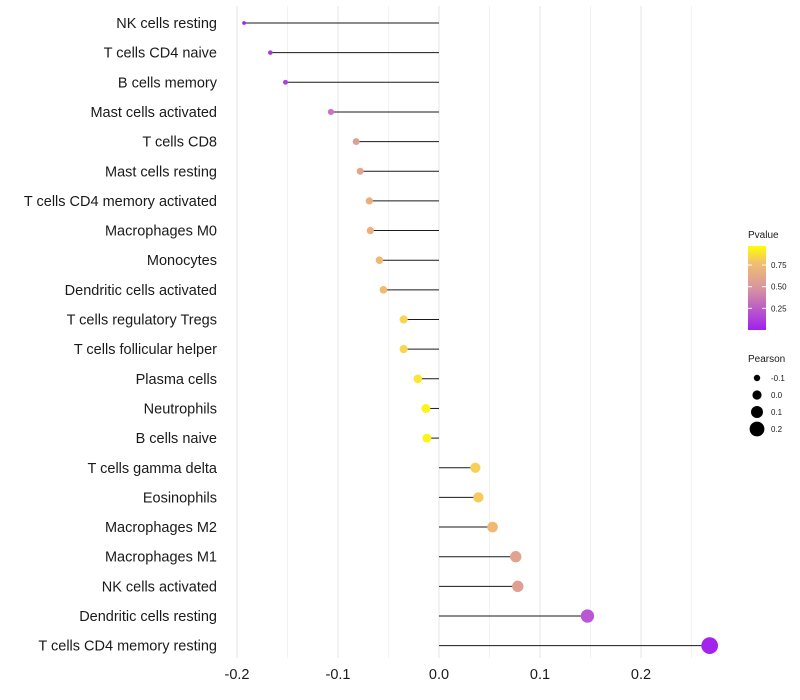 This screenshot has width=800, height=700. I want to click on category-label: Mast cells resting, so click(161, 172).